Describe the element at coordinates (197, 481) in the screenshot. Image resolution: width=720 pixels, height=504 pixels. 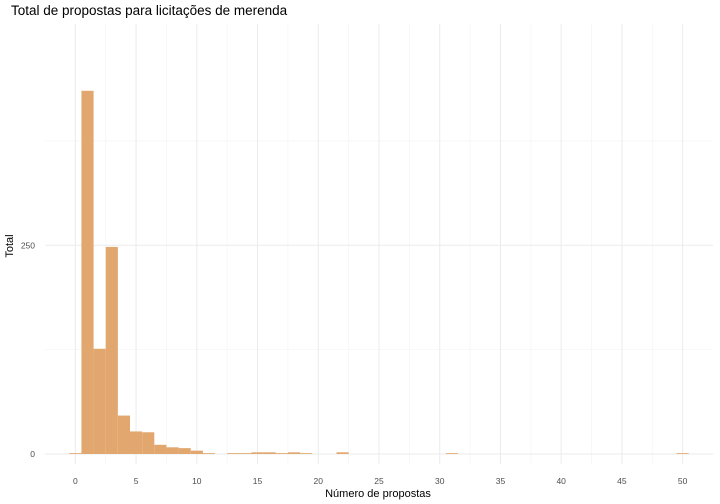
I see `x-tick-label: 10` at that location.